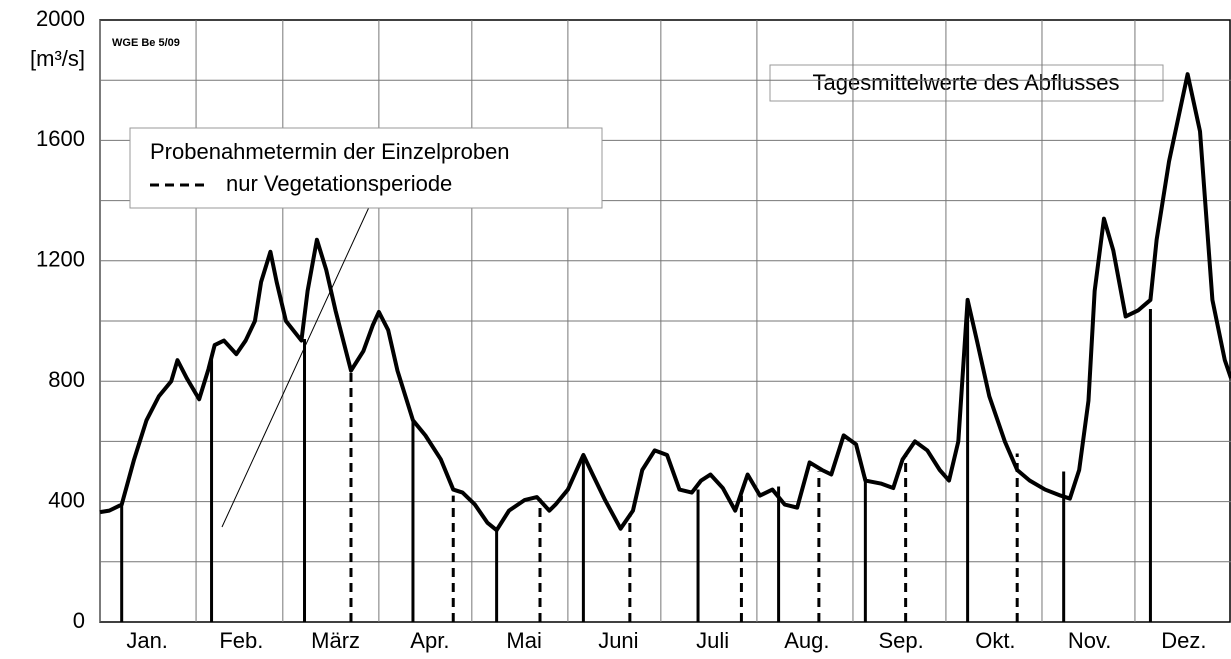 This screenshot has height=659, width=1231. Describe the element at coordinates (712, 640) in the screenshot. I see `x-tick-label: Juli` at that location.